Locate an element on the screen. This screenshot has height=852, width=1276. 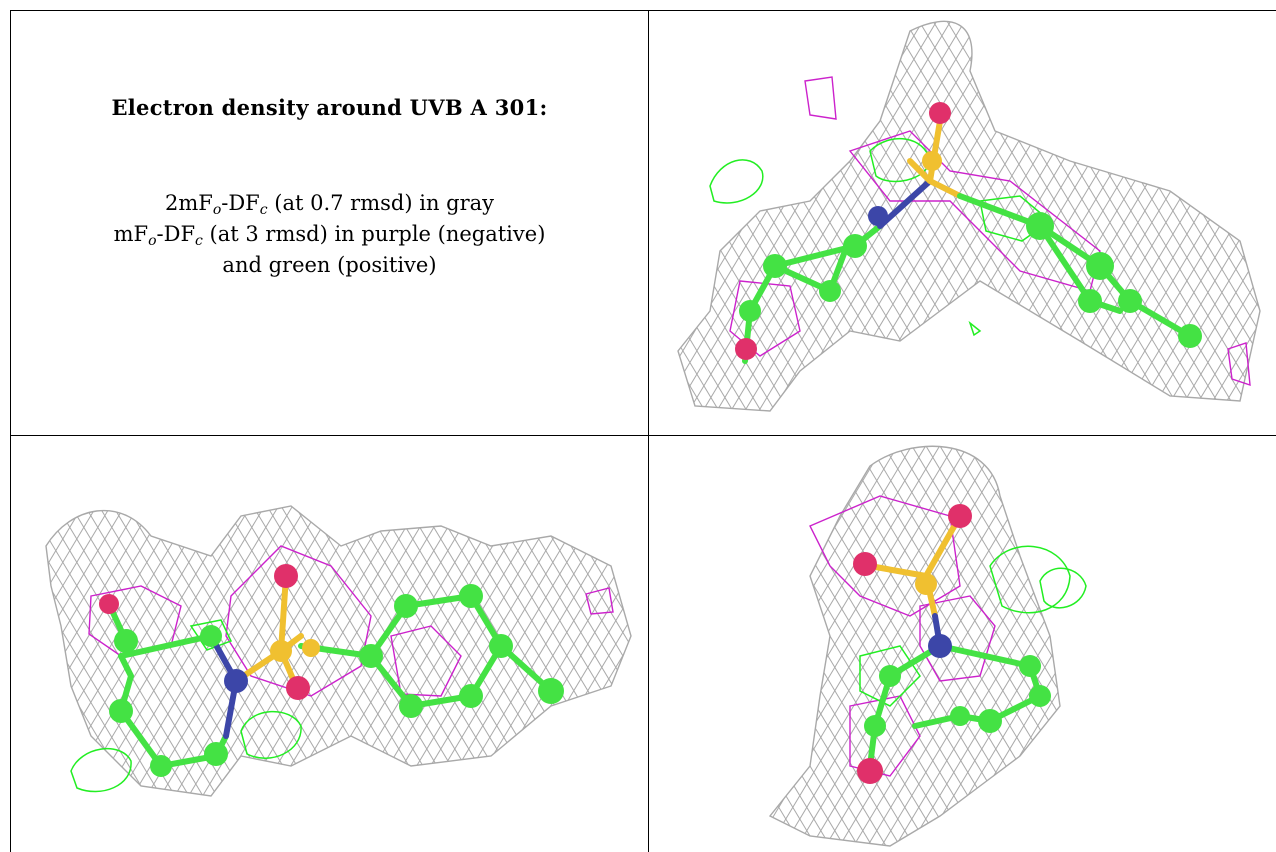
caption-line-2fofc: 2mFo-DFc (at 0.7 rmsd) in gray is located at coordinates (330, 203).